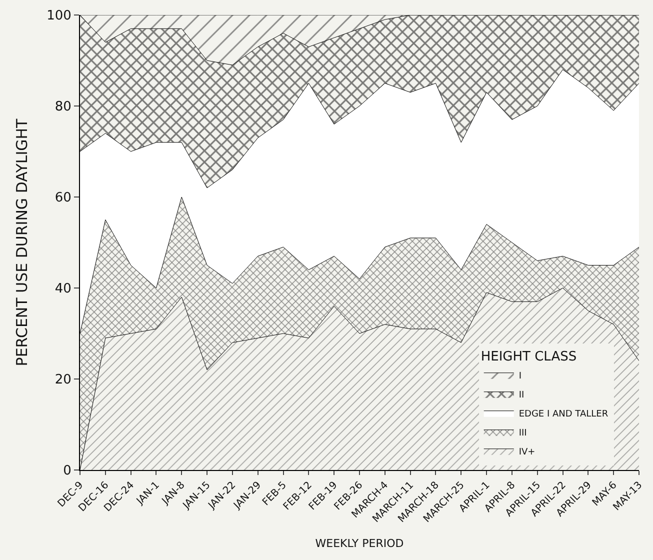  What do you see at coordinates (67, 471) in the screenshot?
I see `y-tick-label: 0` at bounding box center [67, 471].